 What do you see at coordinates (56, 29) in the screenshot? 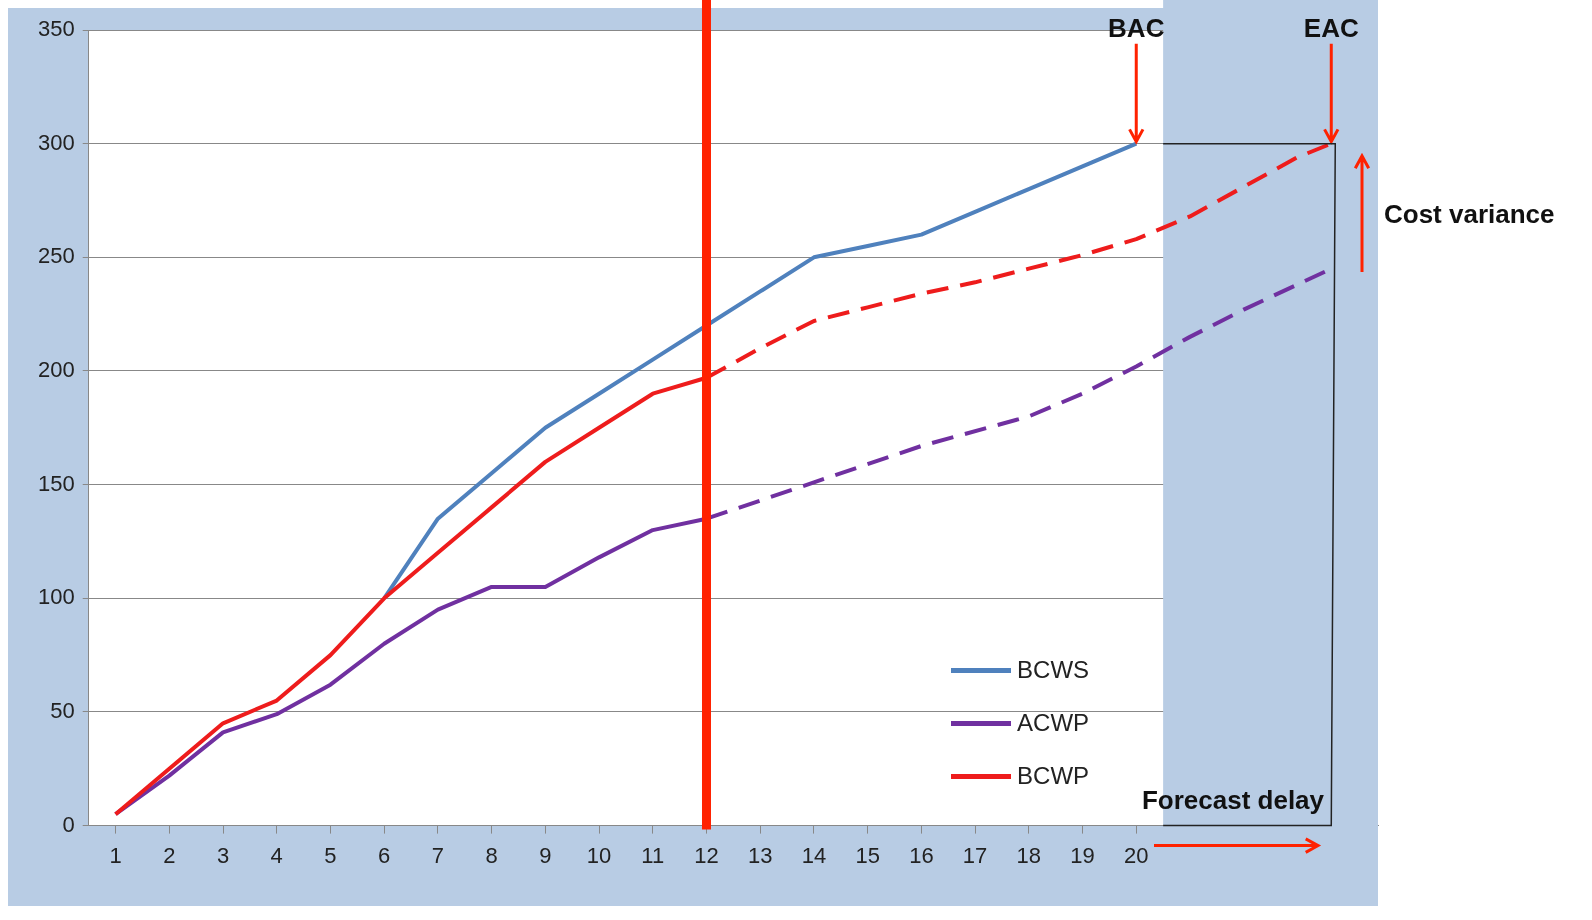
I see `y-tick-label: 350` at bounding box center [56, 29].